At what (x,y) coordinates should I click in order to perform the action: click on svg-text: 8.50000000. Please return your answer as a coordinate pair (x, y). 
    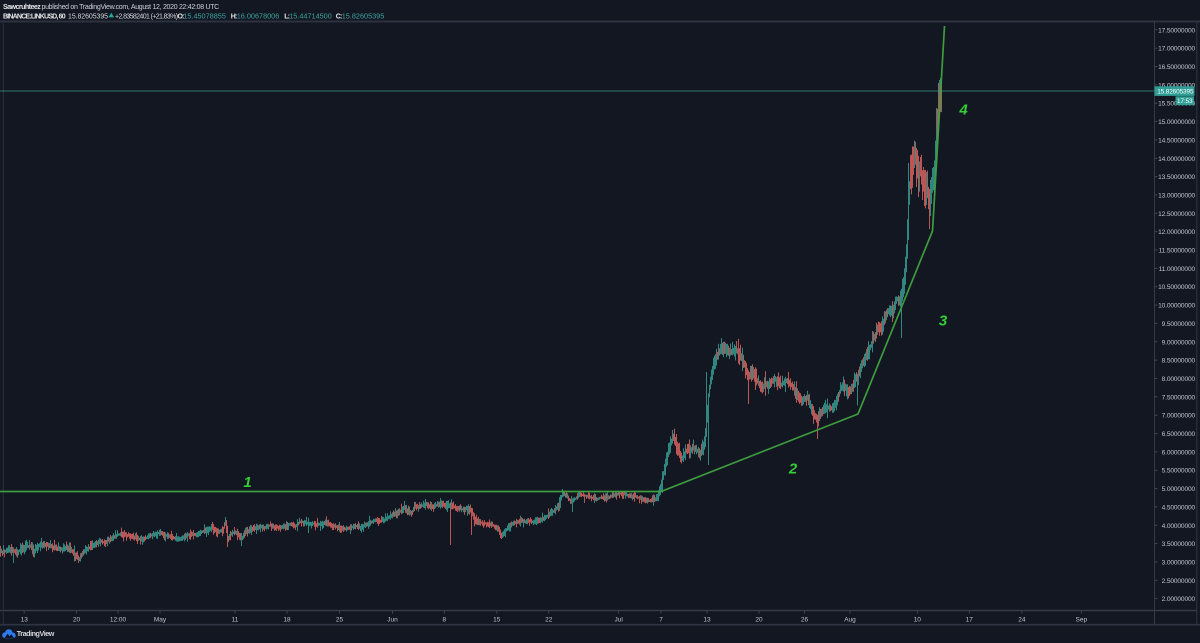
    Looking at the image, I should click on (1179, 361).